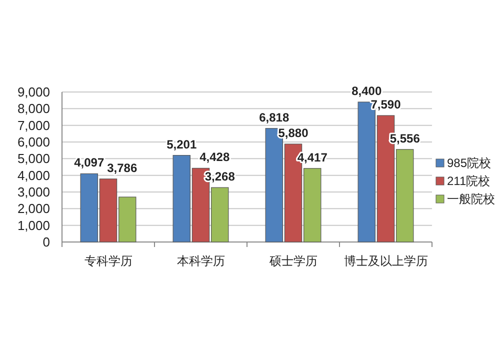 The height and width of the screenshot is (362, 500). What do you see at coordinates (215, 157) in the screenshot?
I see `data-label: 4,428` at bounding box center [215, 157].